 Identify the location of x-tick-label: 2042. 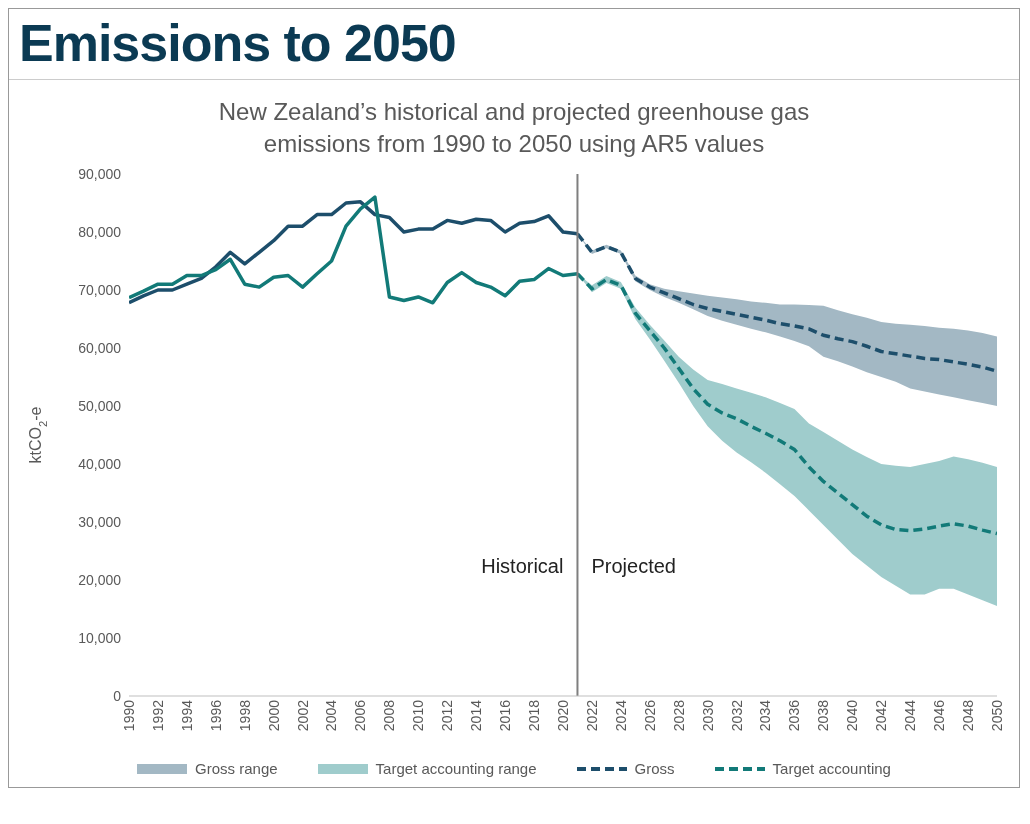
(881, 715).